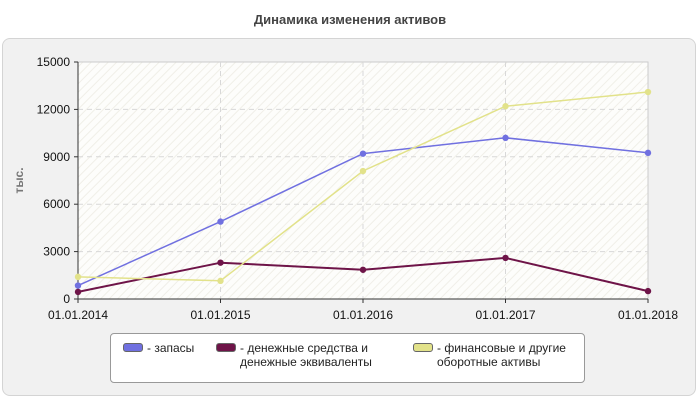 The image size is (700, 400). I want to click on x-tick-label: 01.01.2014, so click(78, 315).